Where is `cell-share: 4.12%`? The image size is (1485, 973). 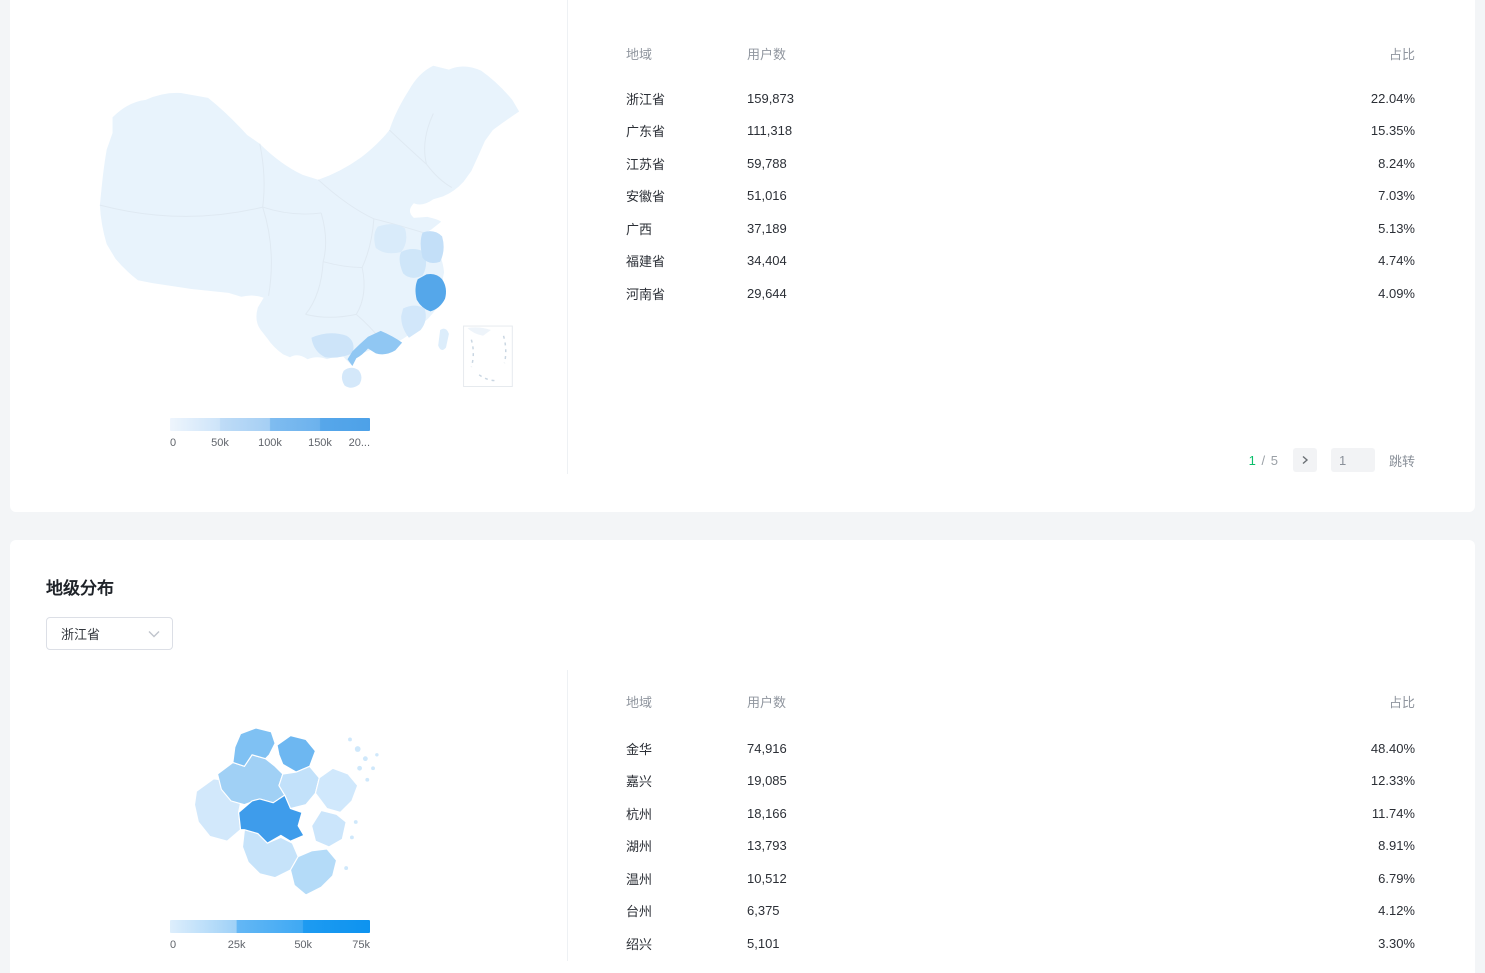
cell-share: 4.12% is located at coordinates (1396, 911).